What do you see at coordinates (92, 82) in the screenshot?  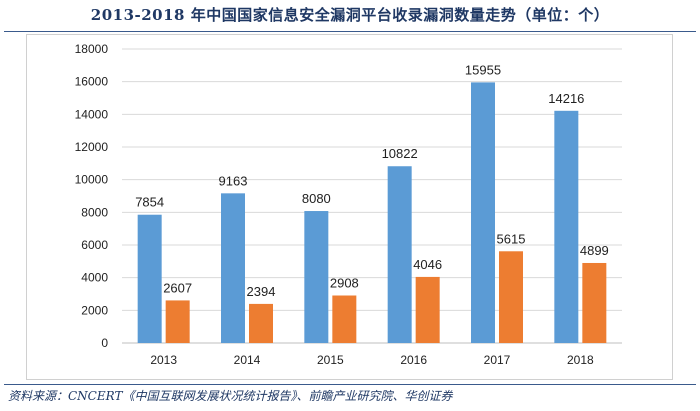 I see `y-tick-label: 16000` at bounding box center [92, 82].